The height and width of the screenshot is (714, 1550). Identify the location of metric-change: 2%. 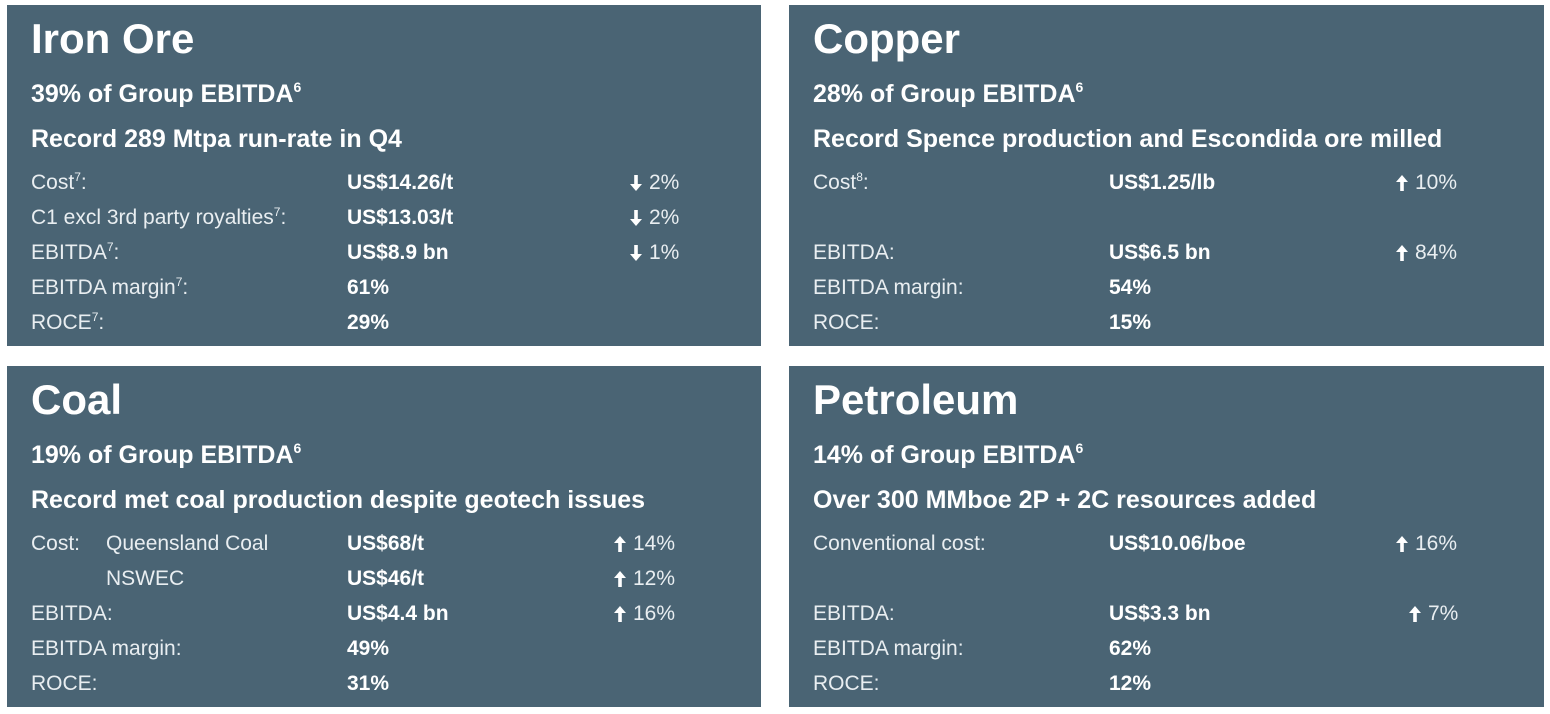
(654, 182).